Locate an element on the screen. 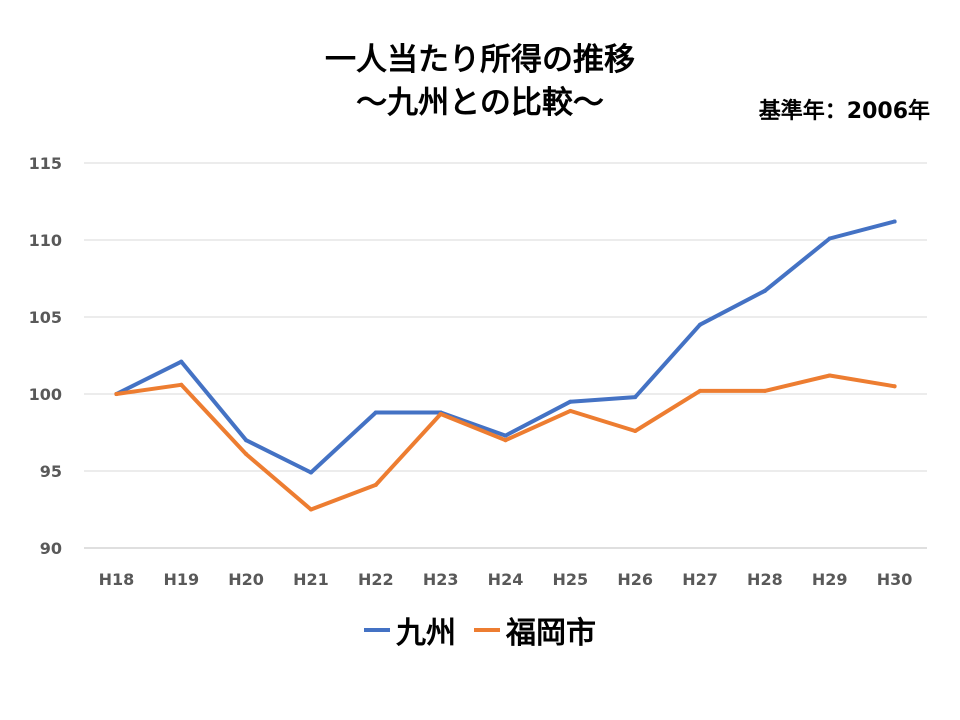 Image resolution: width=960 pixels, height=720 pixels. base-year-note: 基準年：2006年 is located at coordinates (844, 111).